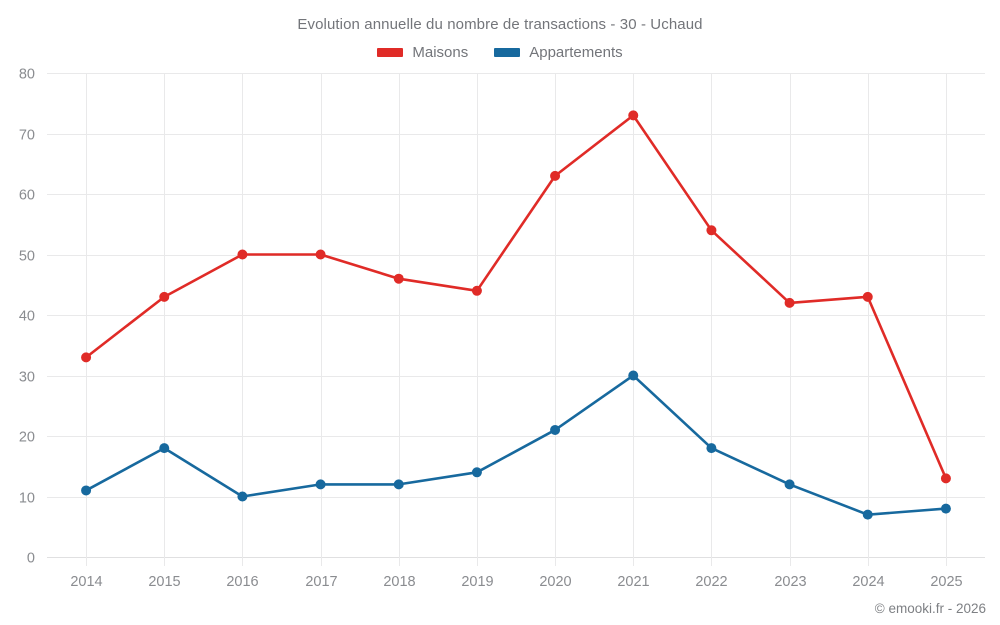 The width and height of the screenshot is (1000, 625). I want to click on legend-label-appartements: Appartements, so click(576, 52).